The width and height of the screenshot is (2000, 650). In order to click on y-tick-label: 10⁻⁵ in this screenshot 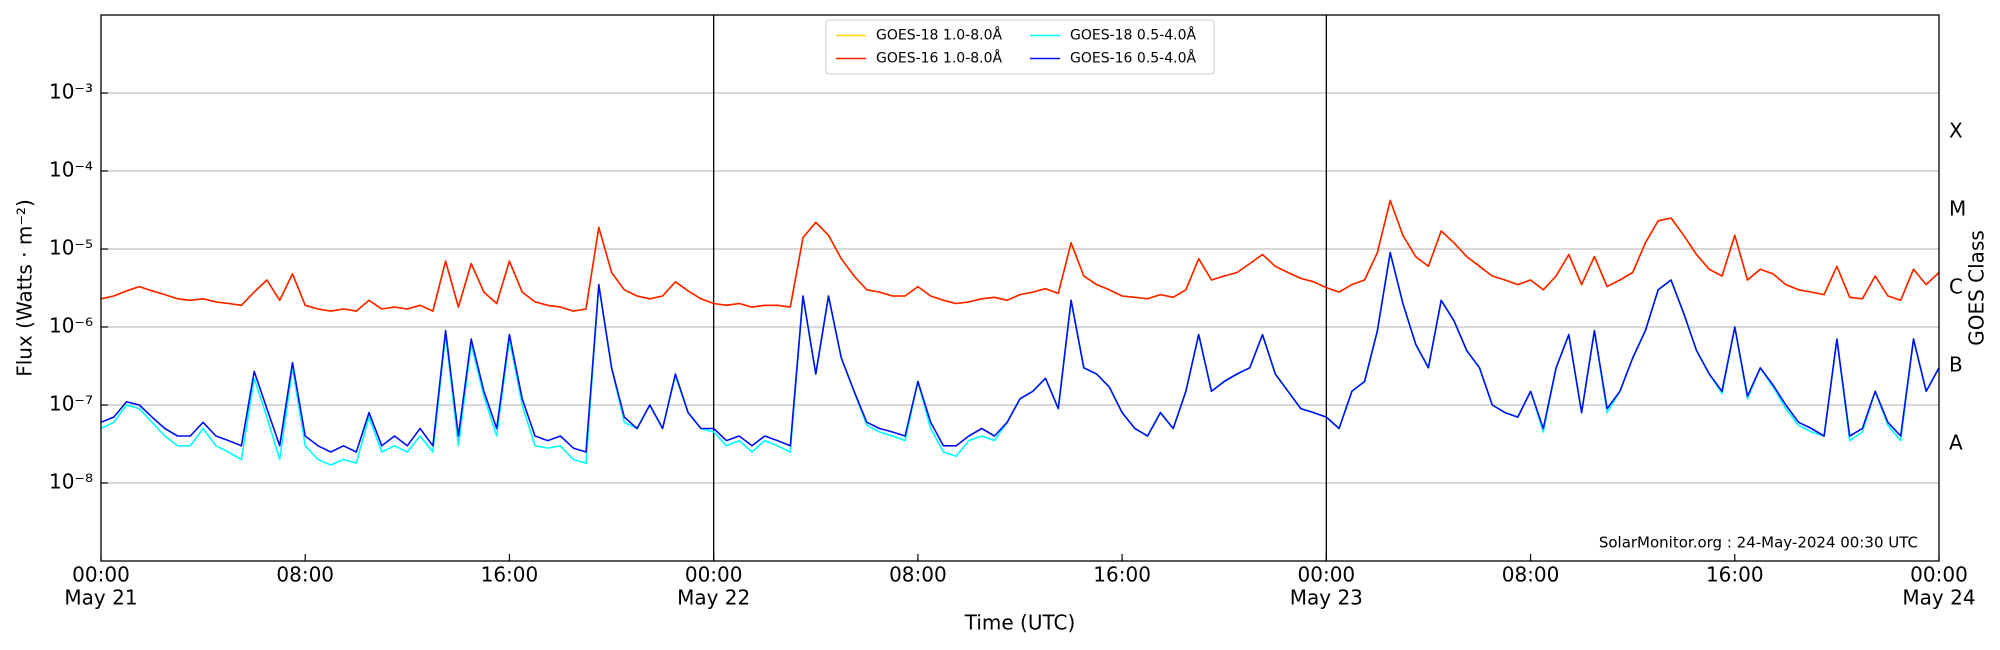, I will do `click(71, 248)`.